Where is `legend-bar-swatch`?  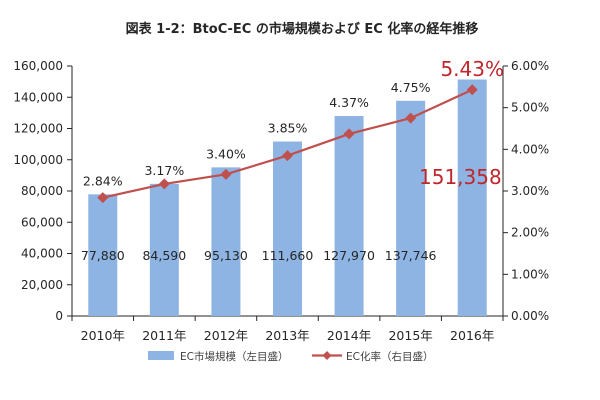 legend-bar-swatch is located at coordinates (161, 355).